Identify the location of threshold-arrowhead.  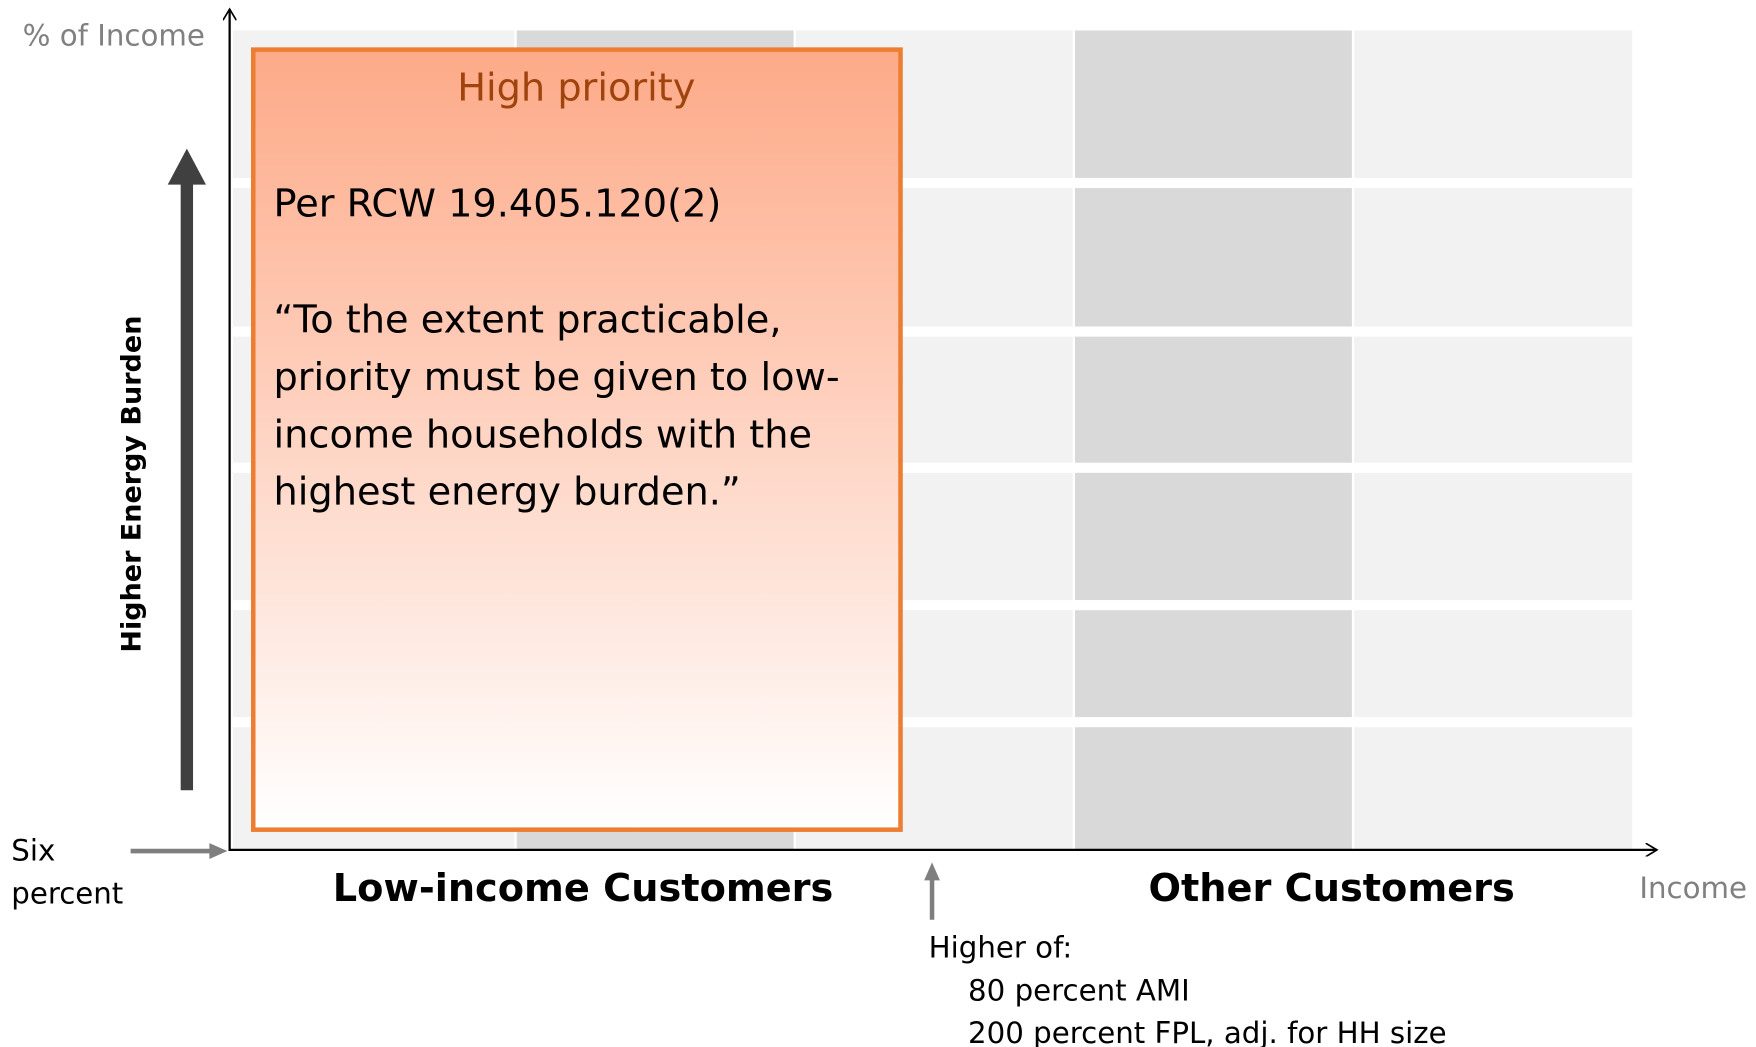
(932, 871).